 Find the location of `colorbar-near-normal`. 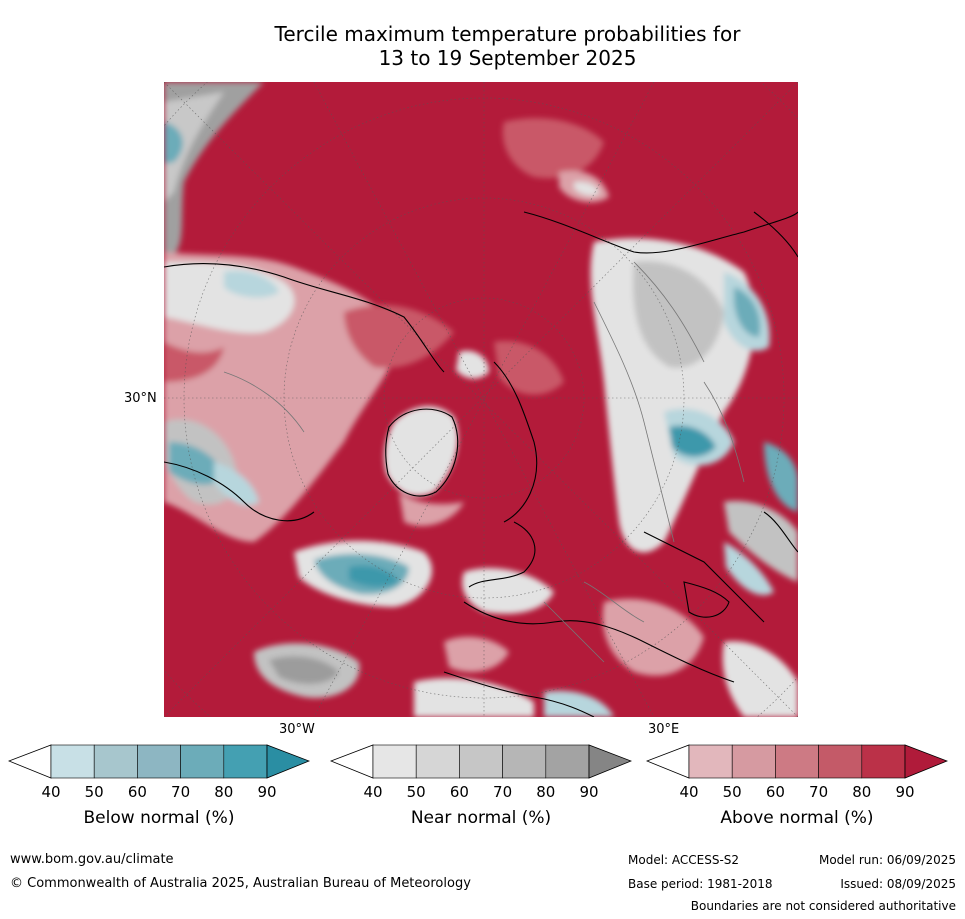

colorbar-near-normal is located at coordinates (481, 761).